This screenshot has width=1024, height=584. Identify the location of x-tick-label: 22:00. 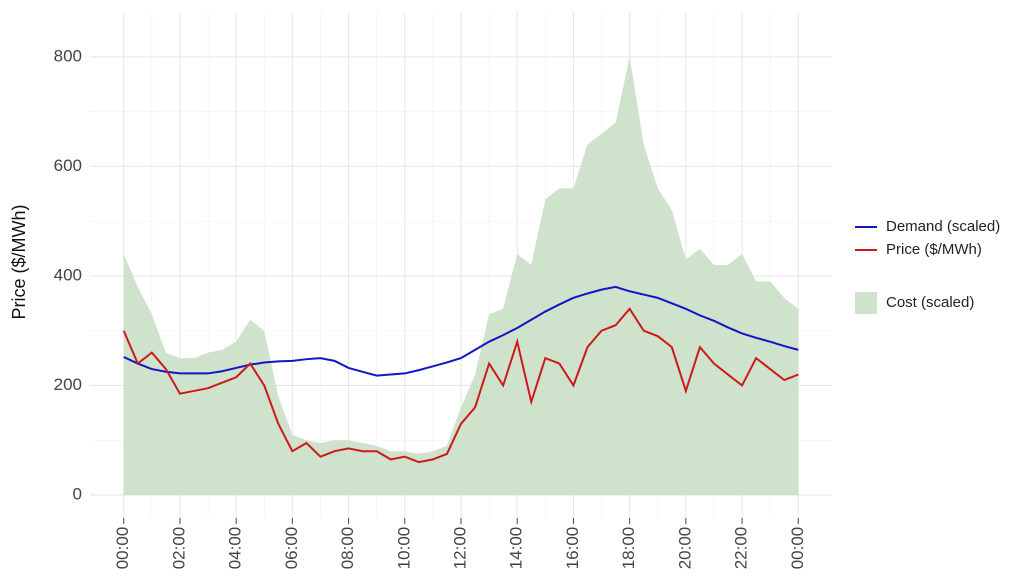
(741, 548).